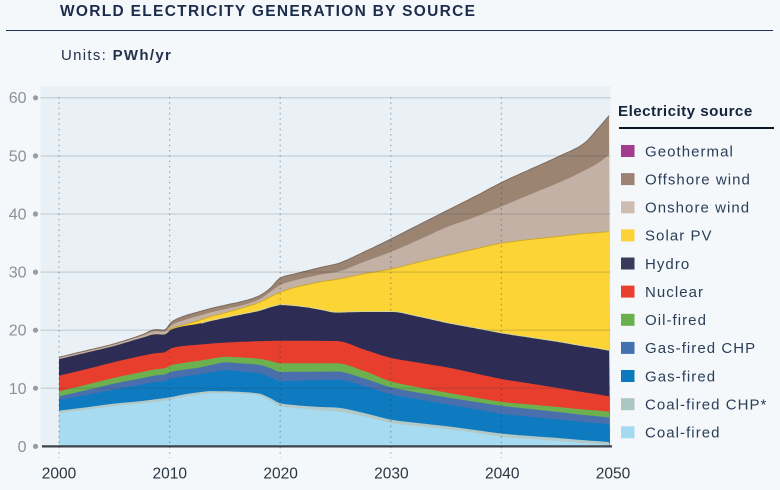 The width and height of the screenshot is (780, 490). Describe the element at coordinates (697, 208) in the screenshot. I see `svg-text: Onshore wind` at that location.